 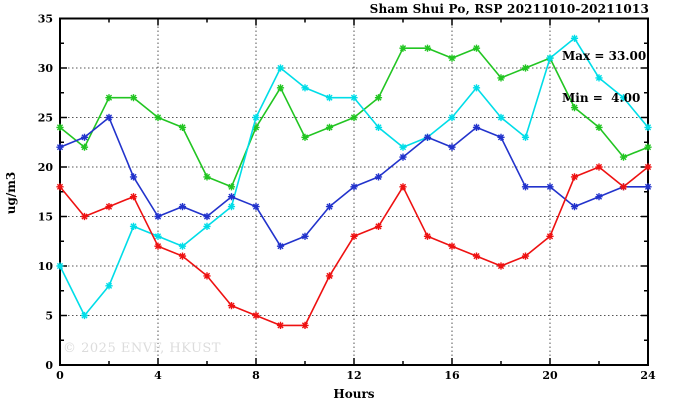 What do you see at coordinates (46, 167) in the screenshot?
I see `y-tick-label: 20` at bounding box center [46, 167].